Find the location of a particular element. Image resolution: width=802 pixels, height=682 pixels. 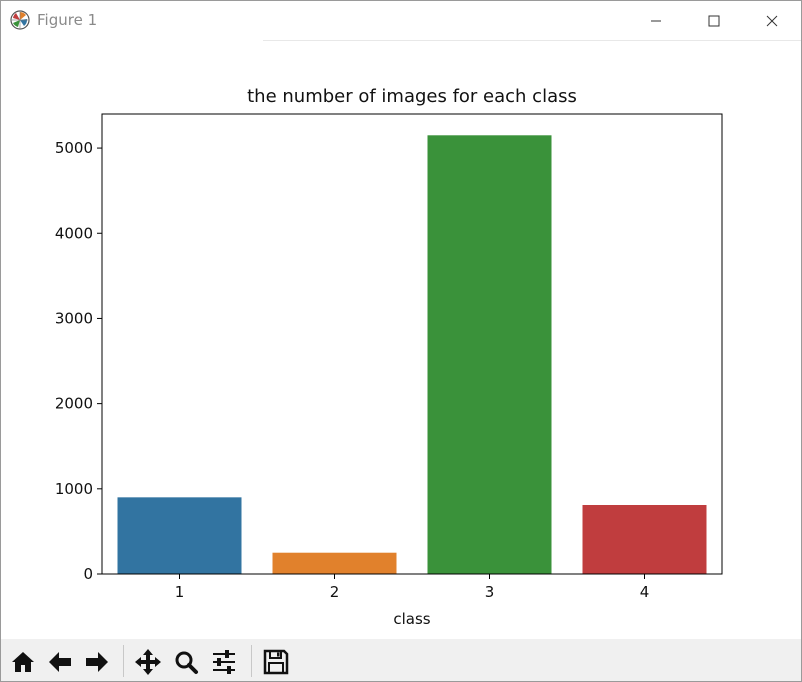

close-button is located at coordinates (772, 20).